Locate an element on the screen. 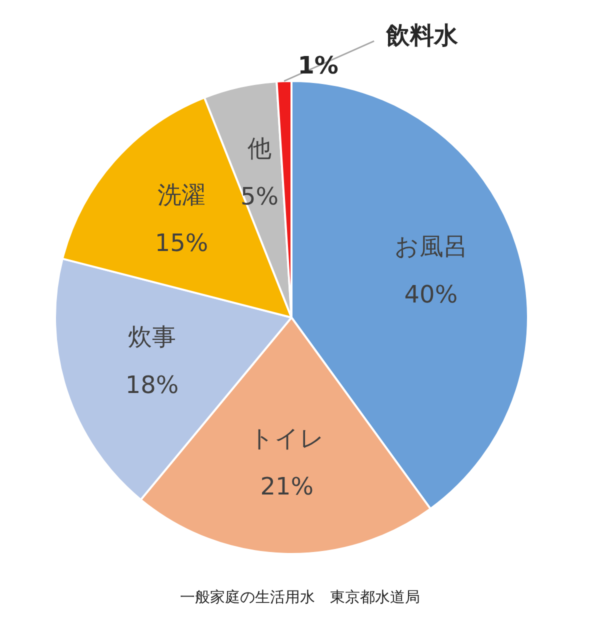 This screenshot has height=640, width=613. data-label: 21% is located at coordinates (287, 486).